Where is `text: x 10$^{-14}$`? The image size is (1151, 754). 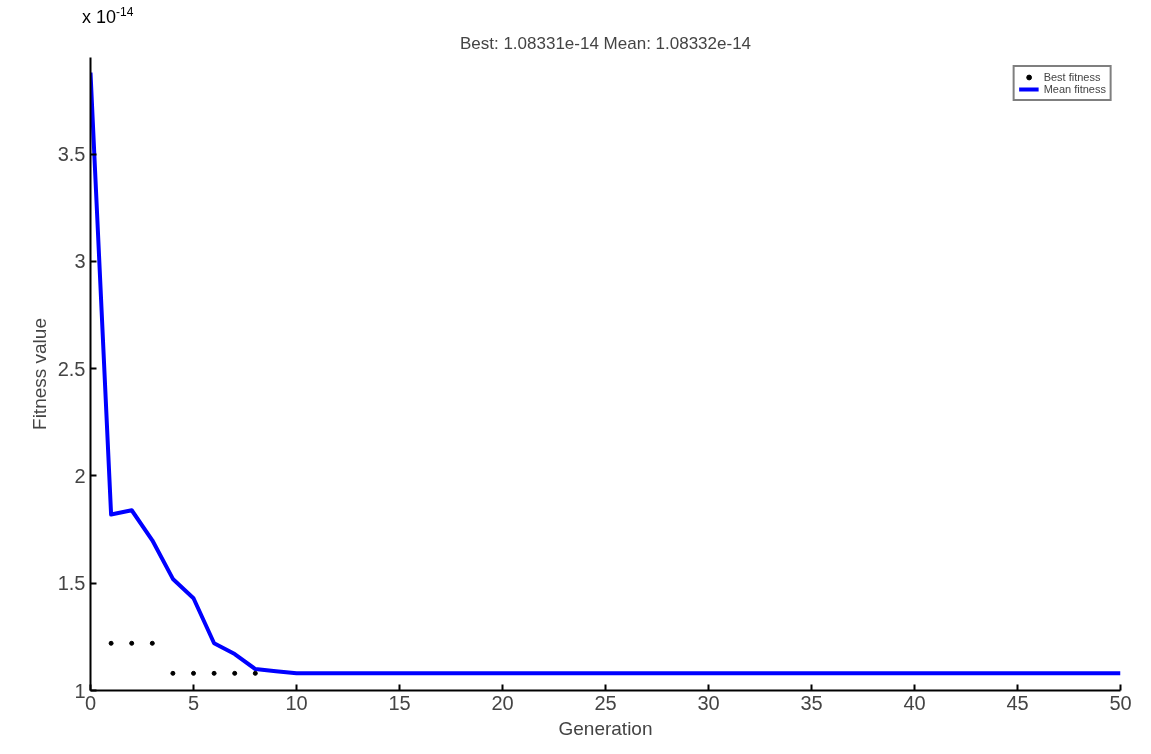
text: x 10$^{-14}$ is located at coordinates (108, 16).